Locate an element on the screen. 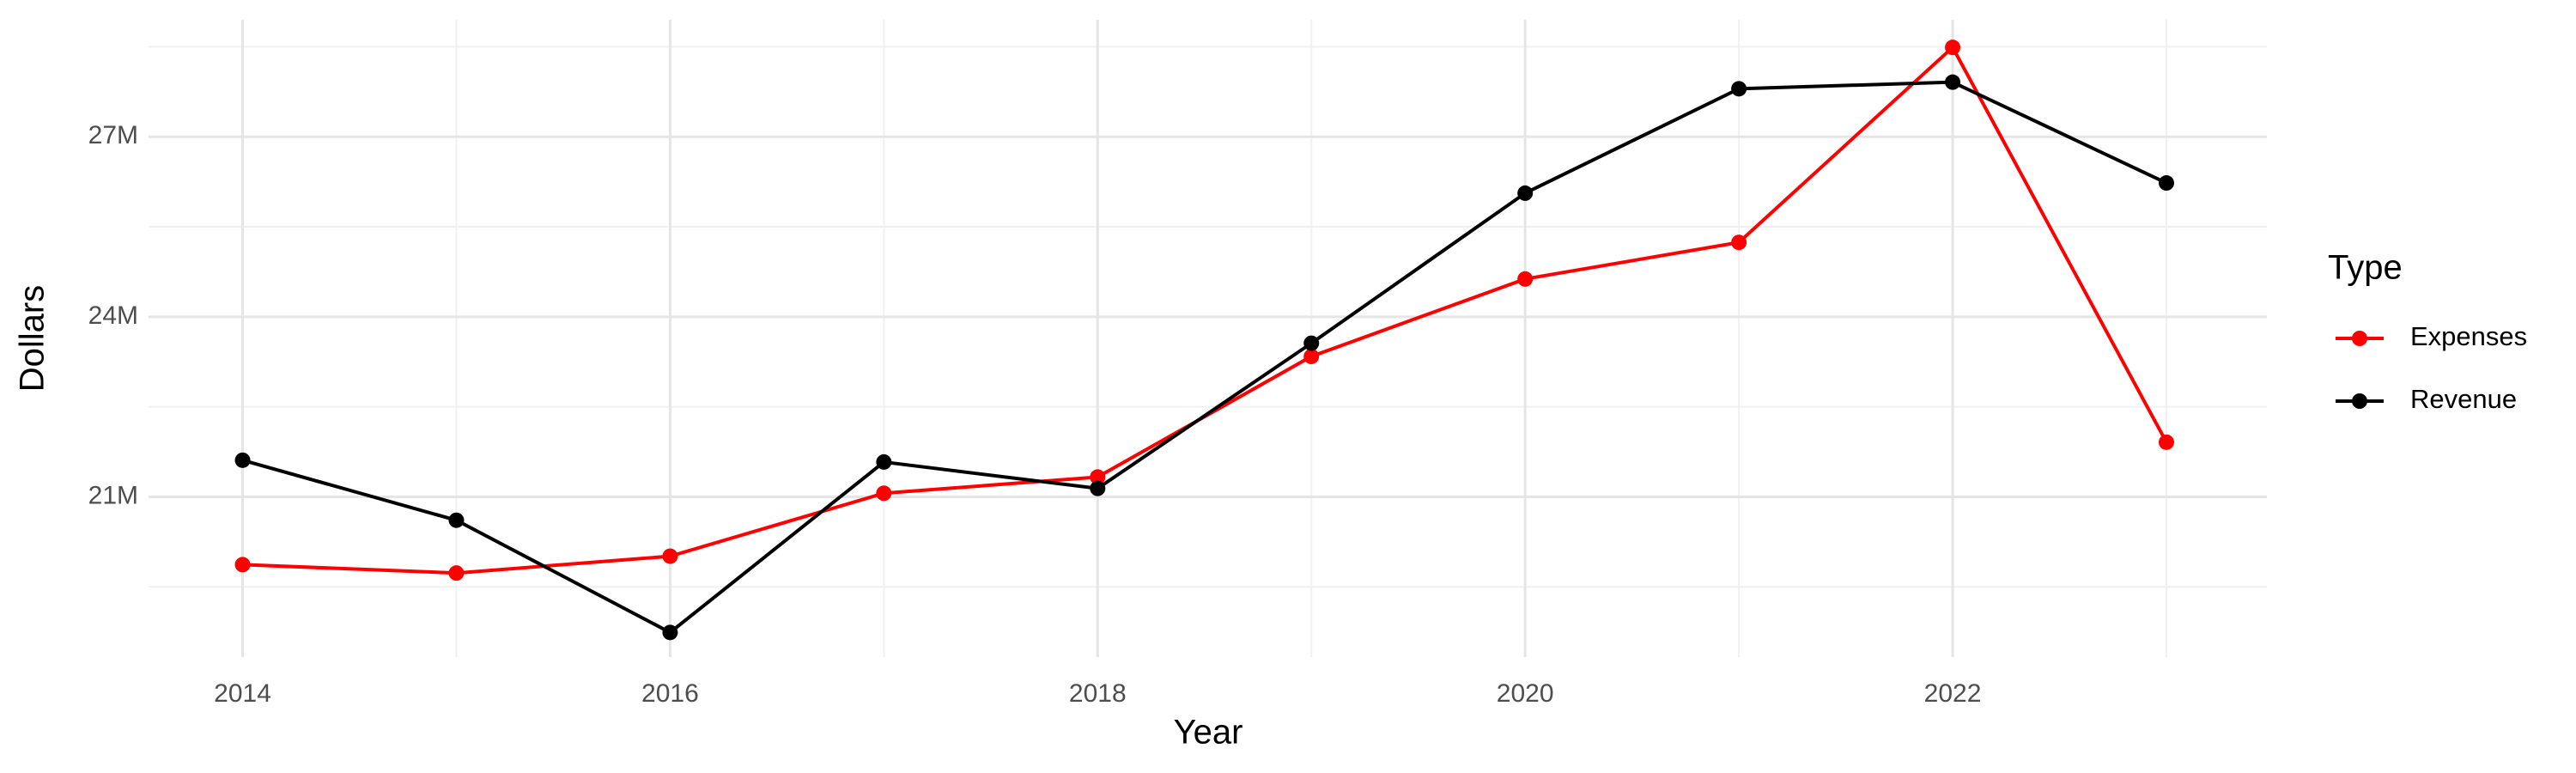 The image size is (2576, 773). x-tick-label: 2022 is located at coordinates (1953, 693).